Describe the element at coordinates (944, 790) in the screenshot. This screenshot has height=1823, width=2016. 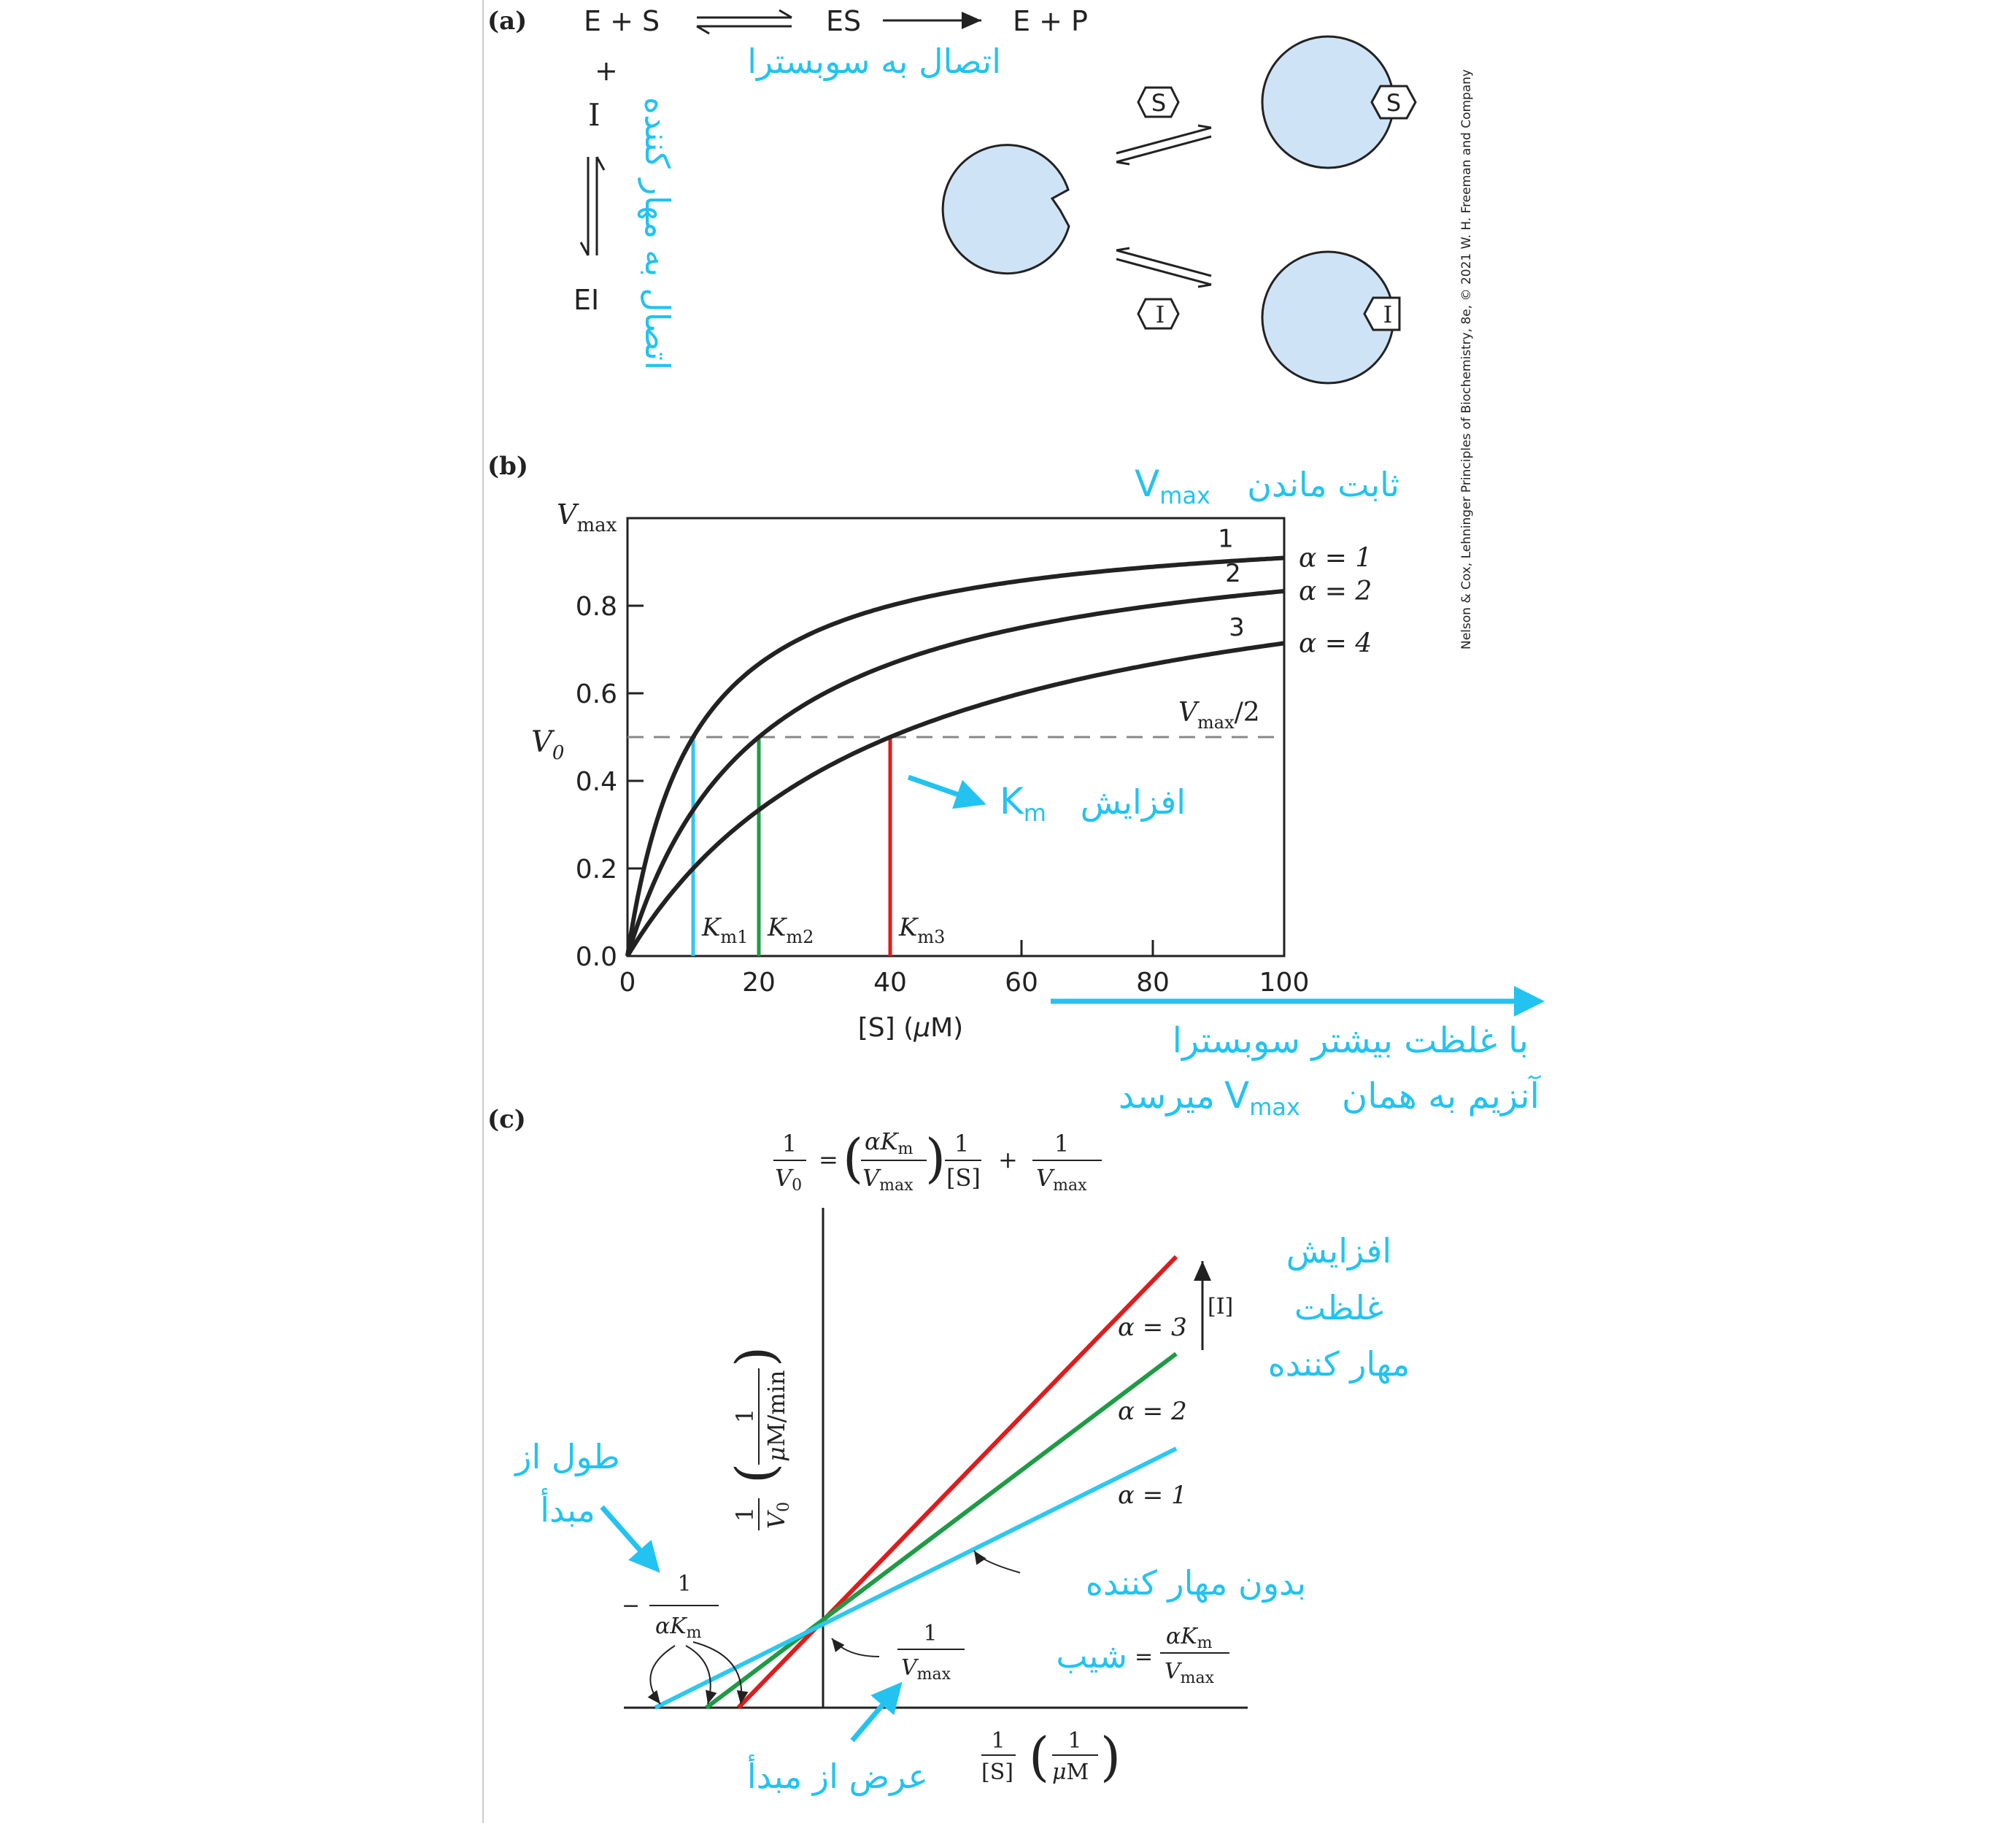
I see `ann-km-arrow` at that location.